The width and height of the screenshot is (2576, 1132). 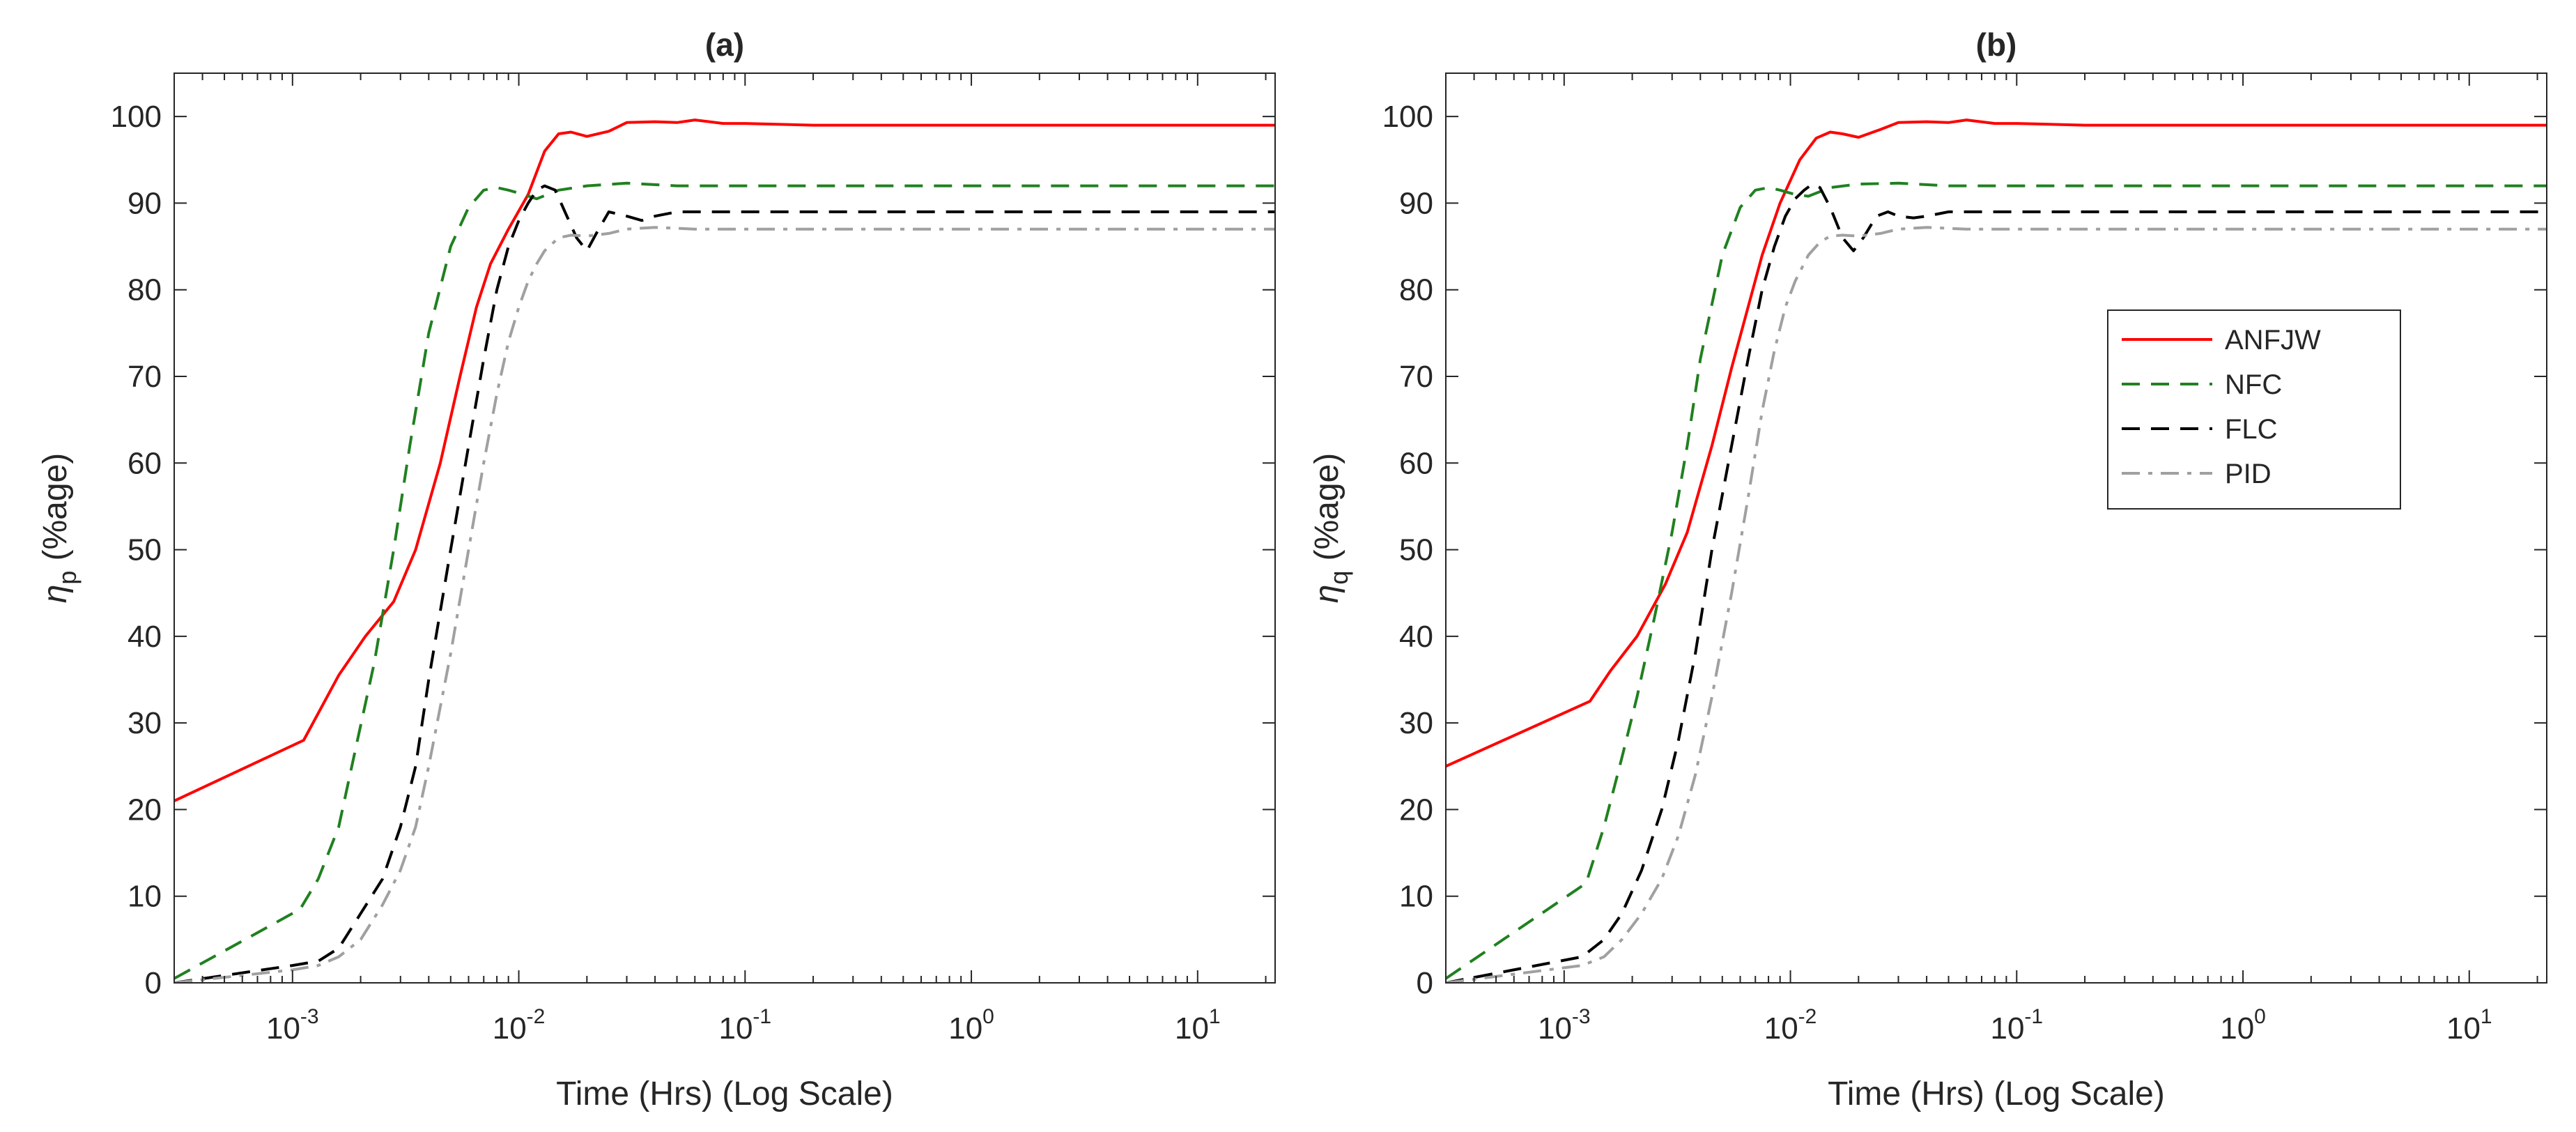 I want to click on legend-box, so click(x=2254, y=409).